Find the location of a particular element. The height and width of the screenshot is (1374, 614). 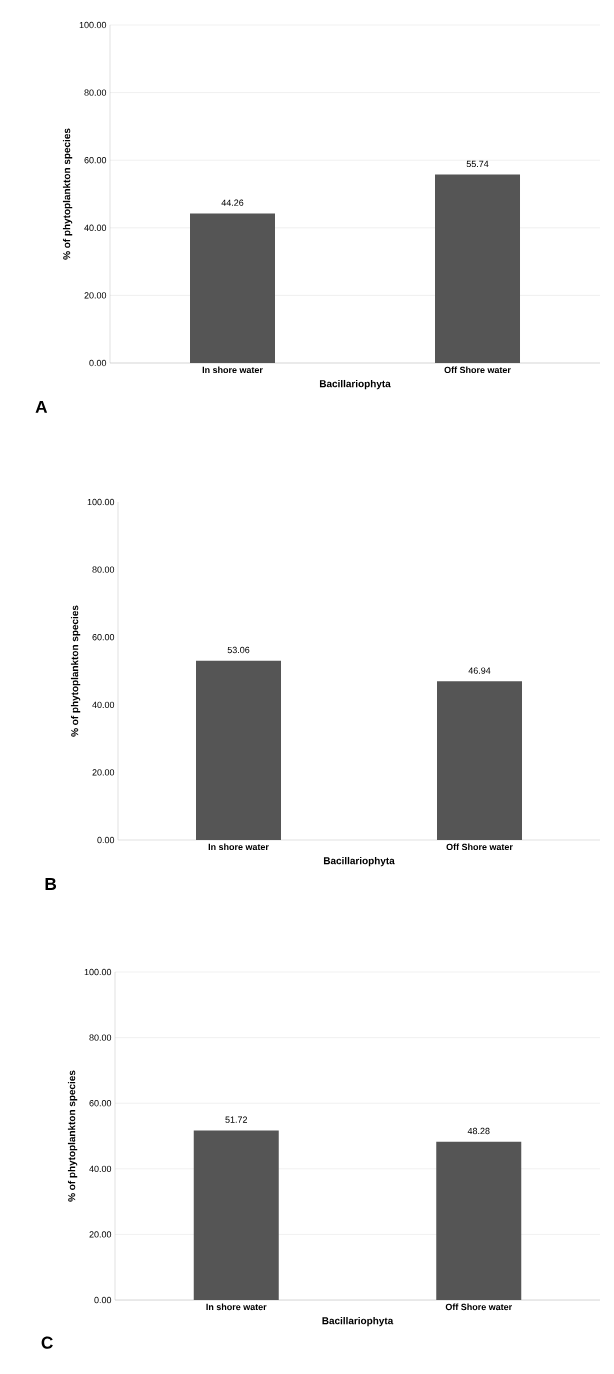

data-label: 44.26 is located at coordinates (232, 202).